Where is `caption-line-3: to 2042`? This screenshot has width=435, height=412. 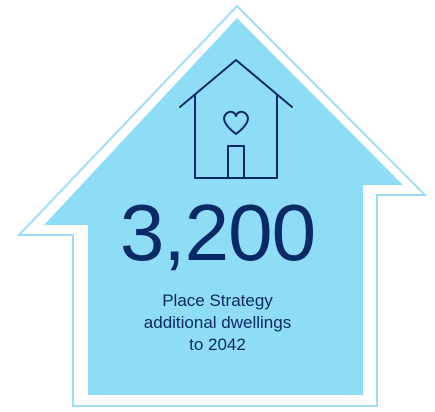
caption-line-3: to 2042 is located at coordinates (217, 344).